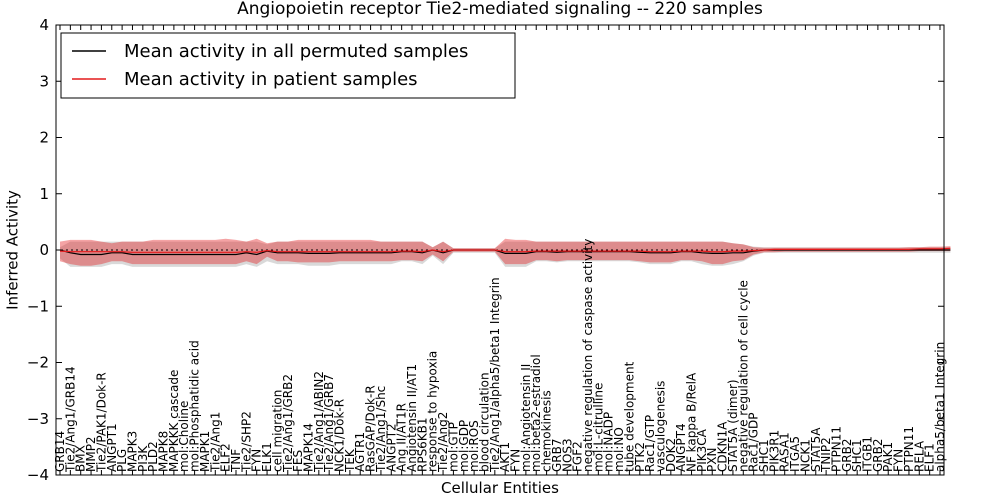 The height and width of the screenshot is (500, 1000). What do you see at coordinates (143, 458) in the screenshot?
I see `entity-label: PI3K` at bounding box center [143, 458].